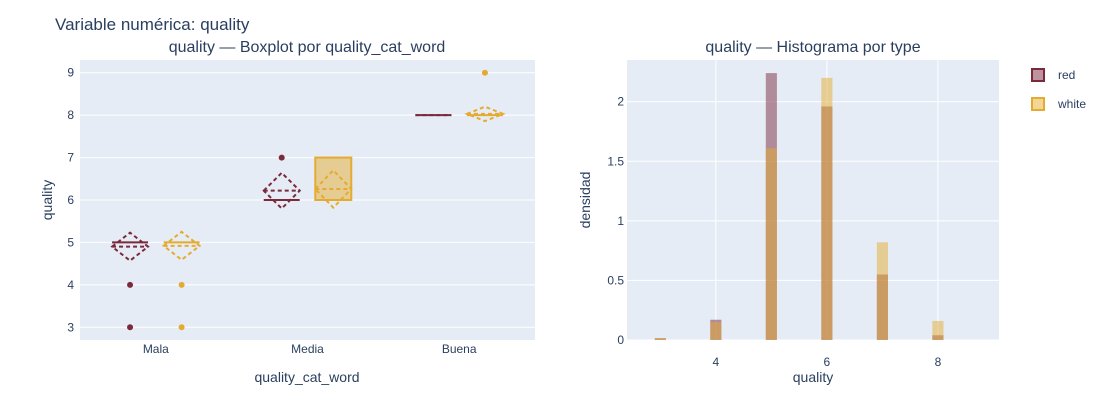  What do you see at coordinates (70, 200) in the screenshot?
I see `boxplot-y-tick-label: 6` at bounding box center [70, 200].